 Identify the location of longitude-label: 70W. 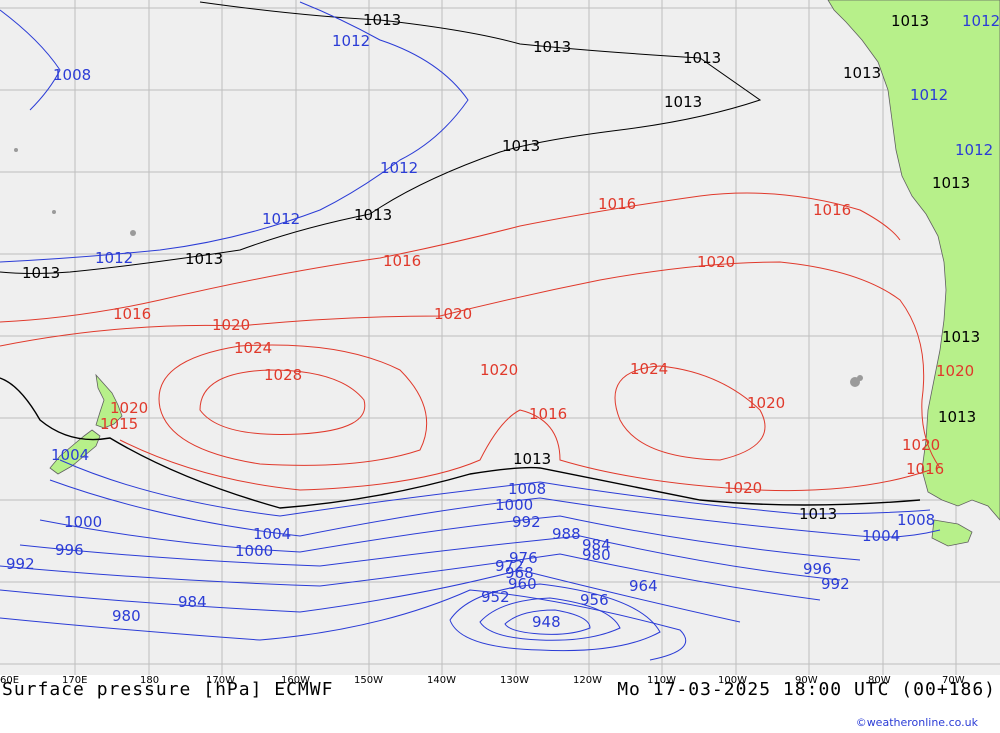
(953, 680).